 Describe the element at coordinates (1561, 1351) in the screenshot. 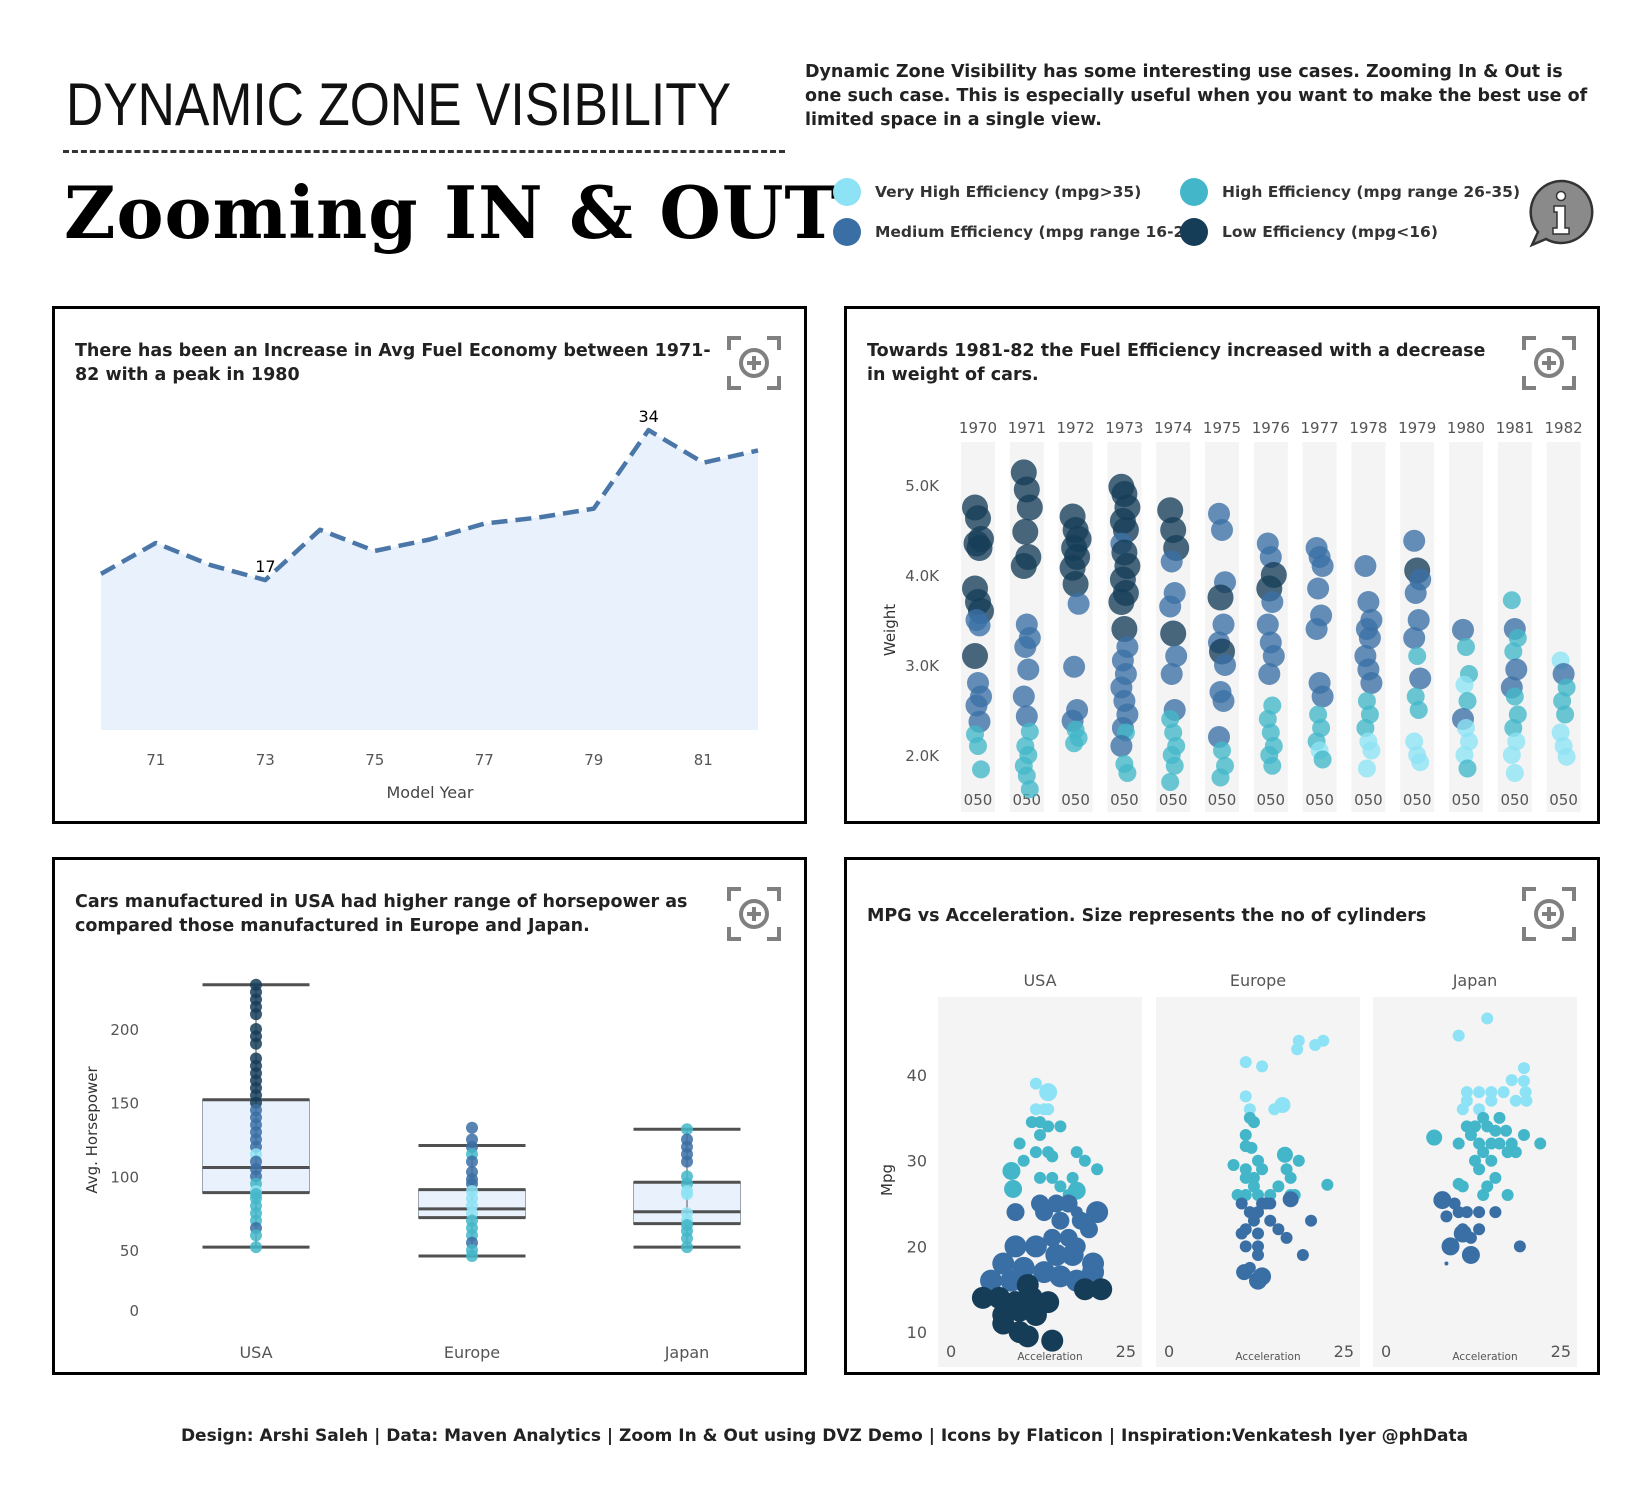

I see `x-tick-label: 25` at that location.